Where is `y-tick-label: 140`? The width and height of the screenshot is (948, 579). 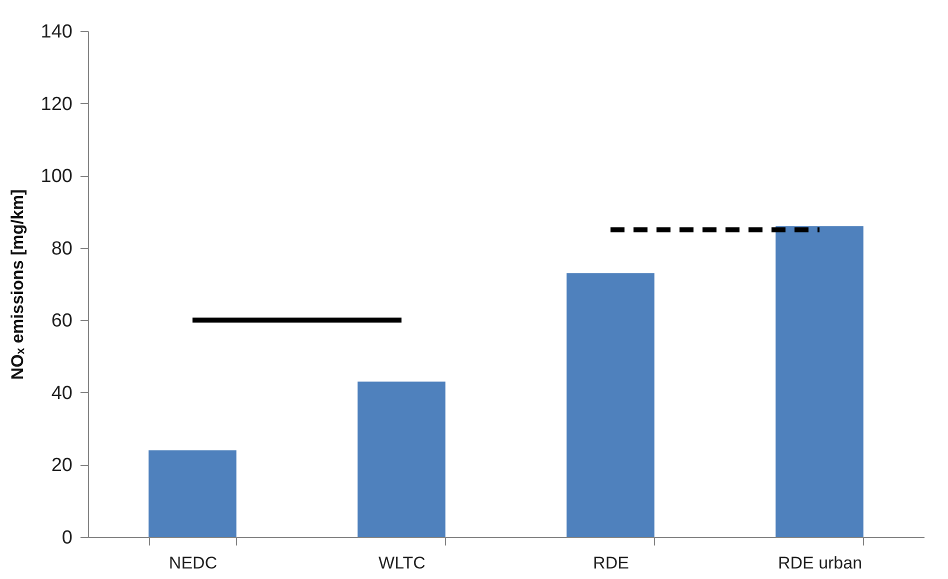 y-tick-label: 140 is located at coordinates (56, 32).